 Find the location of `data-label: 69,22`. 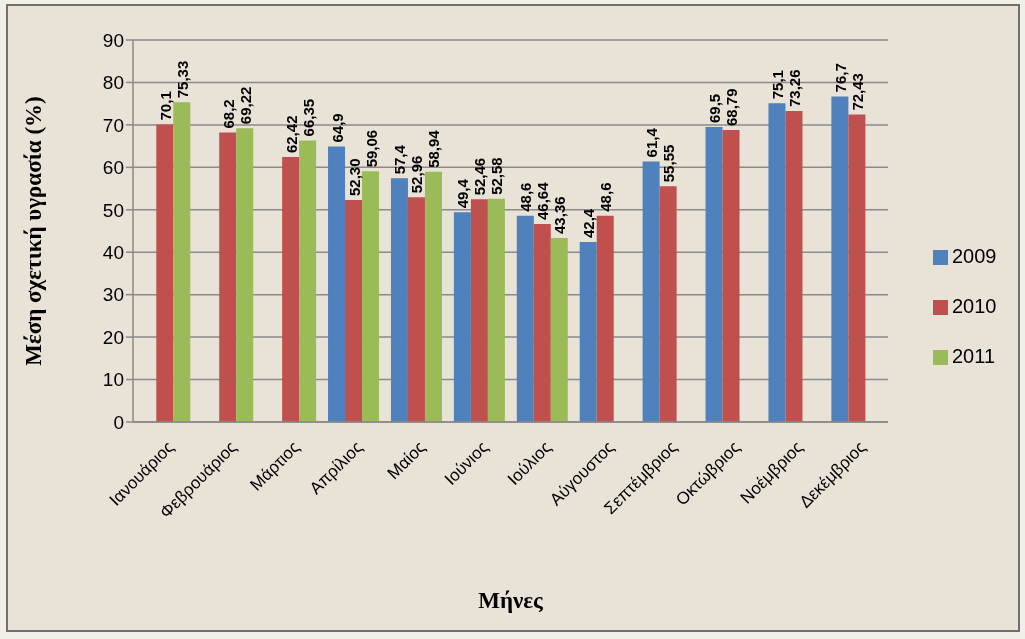

data-label: 69,22 is located at coordinates (245, 105).